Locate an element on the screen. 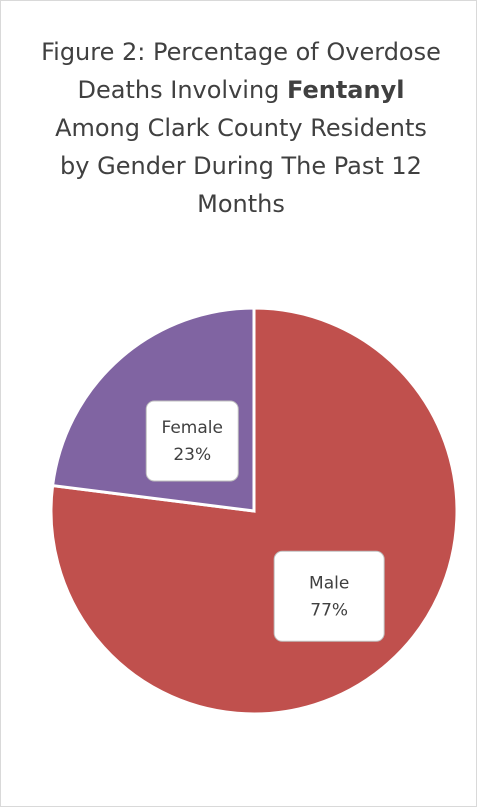 This screenshot has width=477, height=807. category-label: Female is located at coordinates (192, 428).